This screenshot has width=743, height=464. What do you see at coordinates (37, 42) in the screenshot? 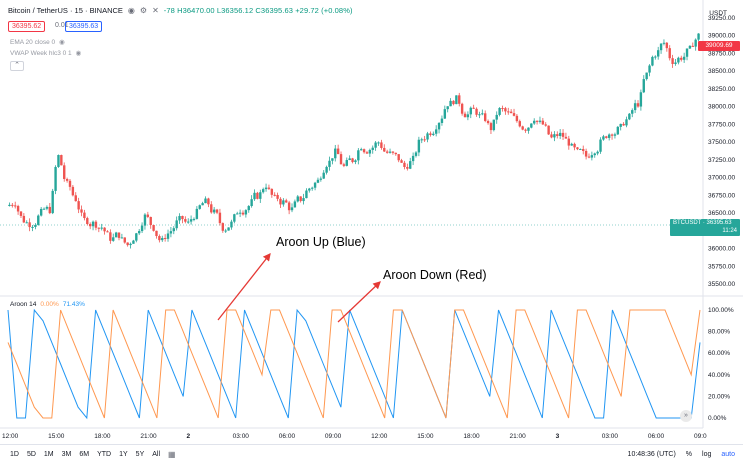
I see `ema-legend: EMA 20 close 0 ◉` at bounding box center [37, 42].